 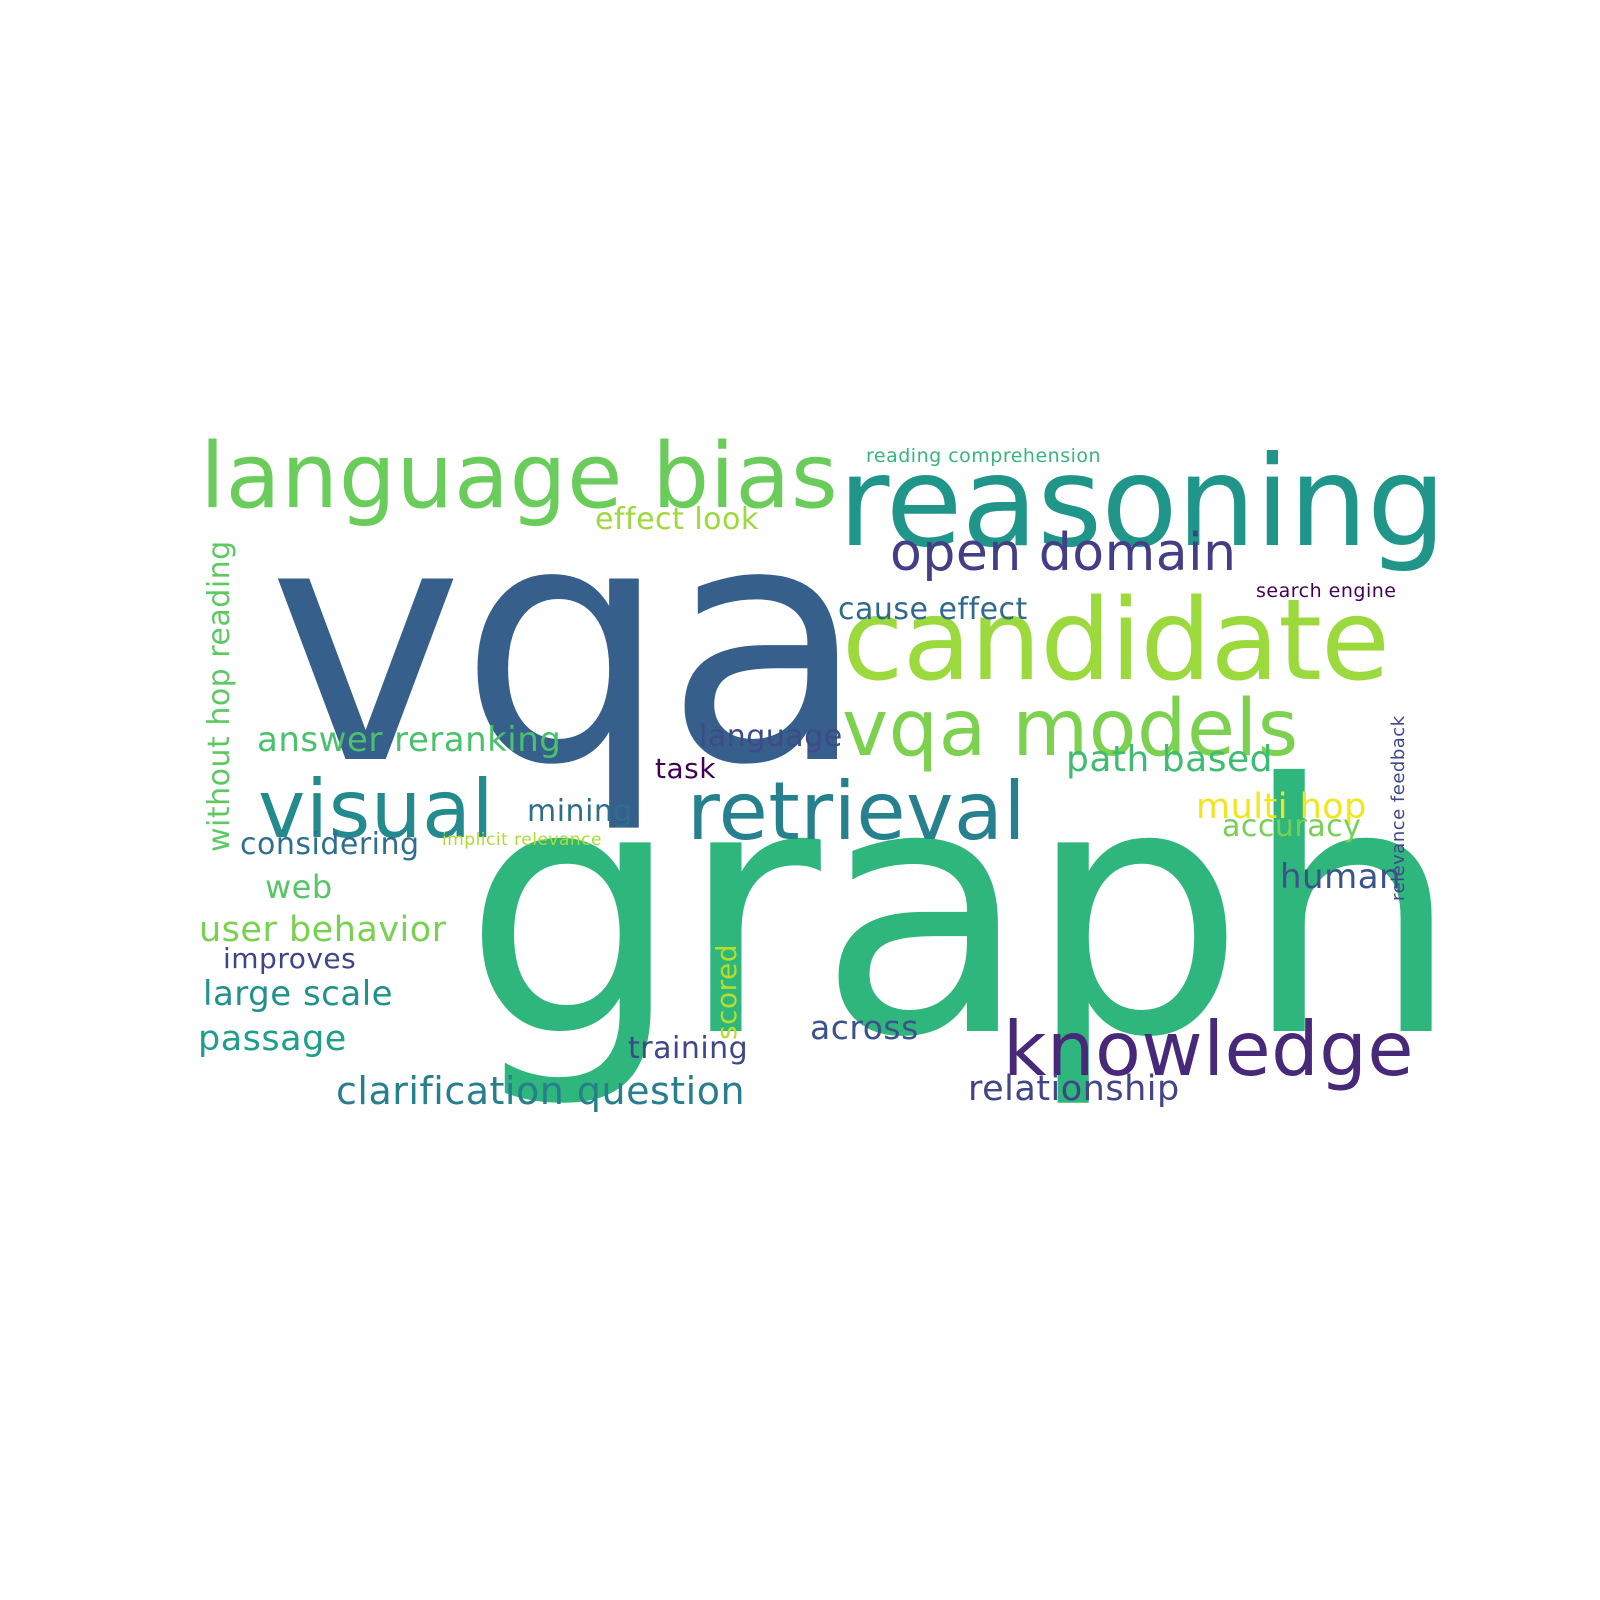 I want to click on word-web: web, so click(x=299, y=887).